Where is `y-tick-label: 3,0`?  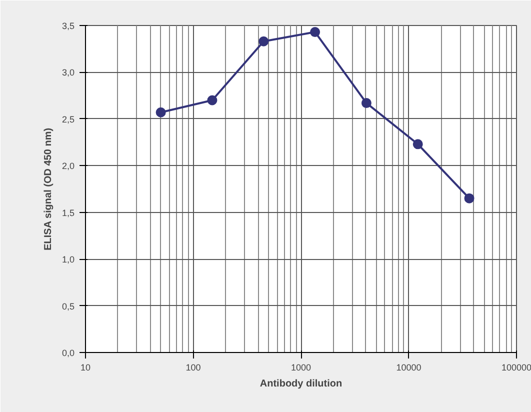
y-tick-label: 3,0 is located at coordinates (68, 73).